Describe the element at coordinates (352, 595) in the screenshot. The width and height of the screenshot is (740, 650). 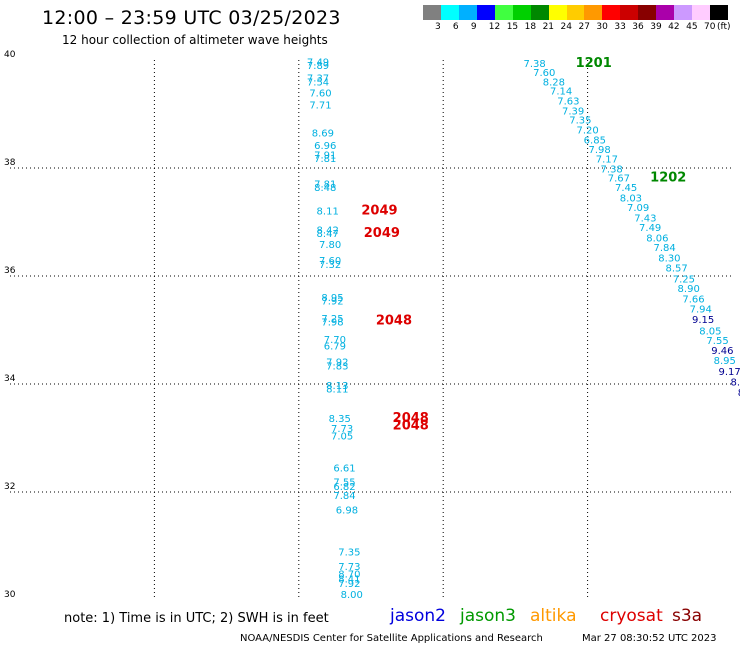
I see `wave-height-value: 8.00` at that location.